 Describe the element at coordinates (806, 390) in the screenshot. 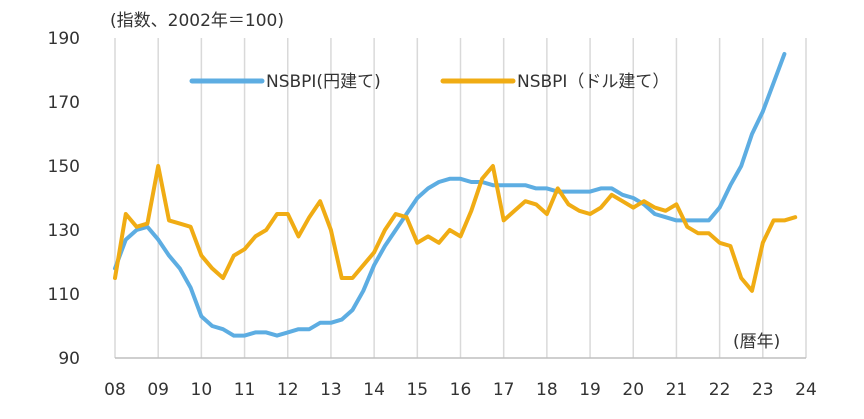

I see `x-tick-label: 24` at that location.